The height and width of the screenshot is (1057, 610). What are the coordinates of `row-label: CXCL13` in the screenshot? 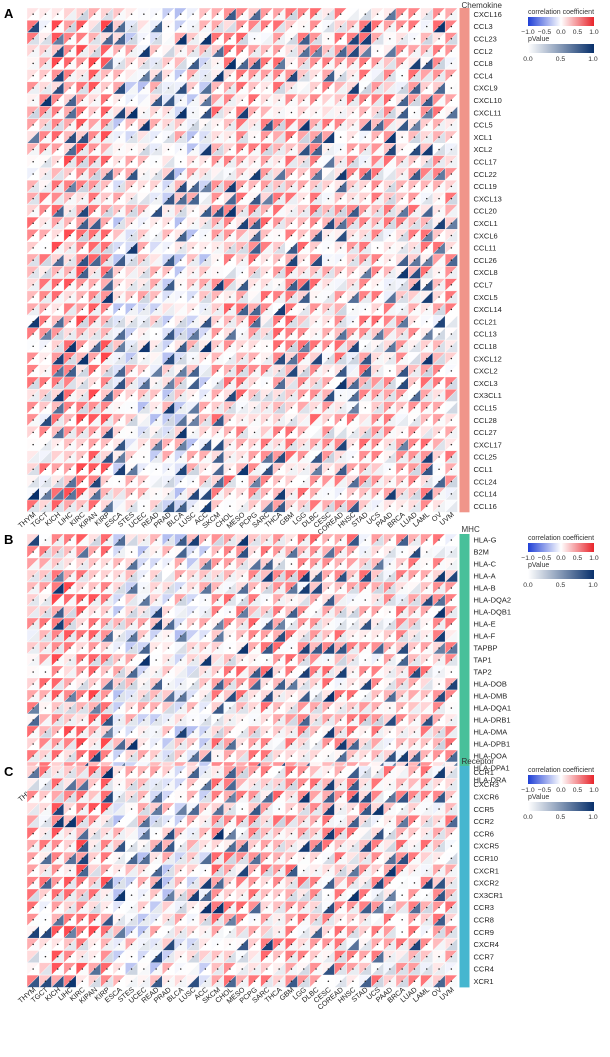 It's located at (488, 198).